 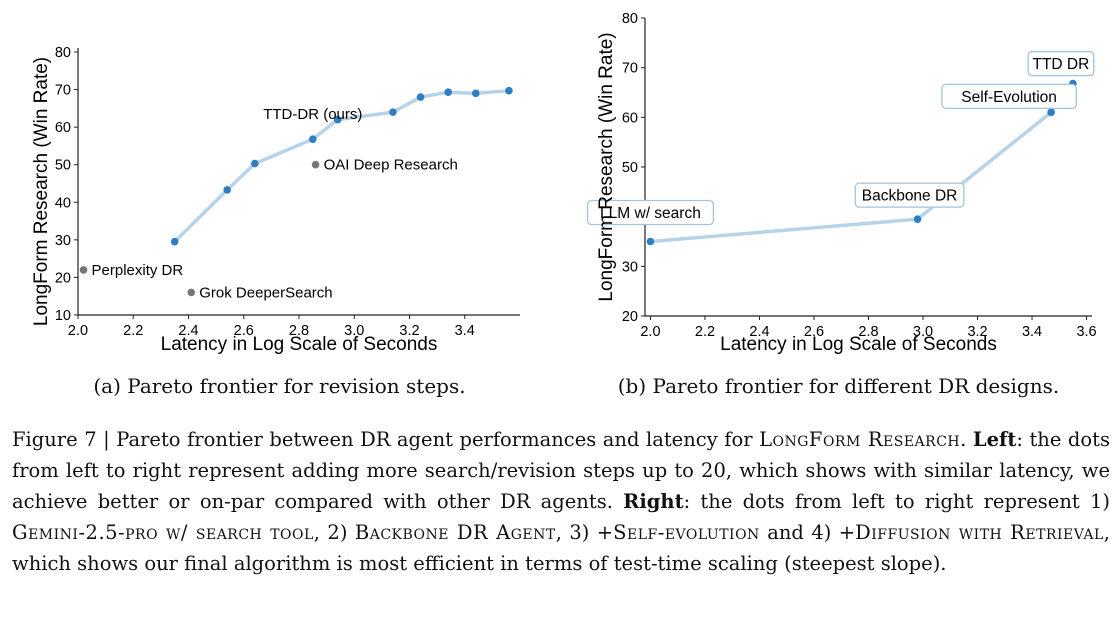 I want to click on y-axis-label-a: LongForm Research (Win Rate), so click(x=41, y=191).